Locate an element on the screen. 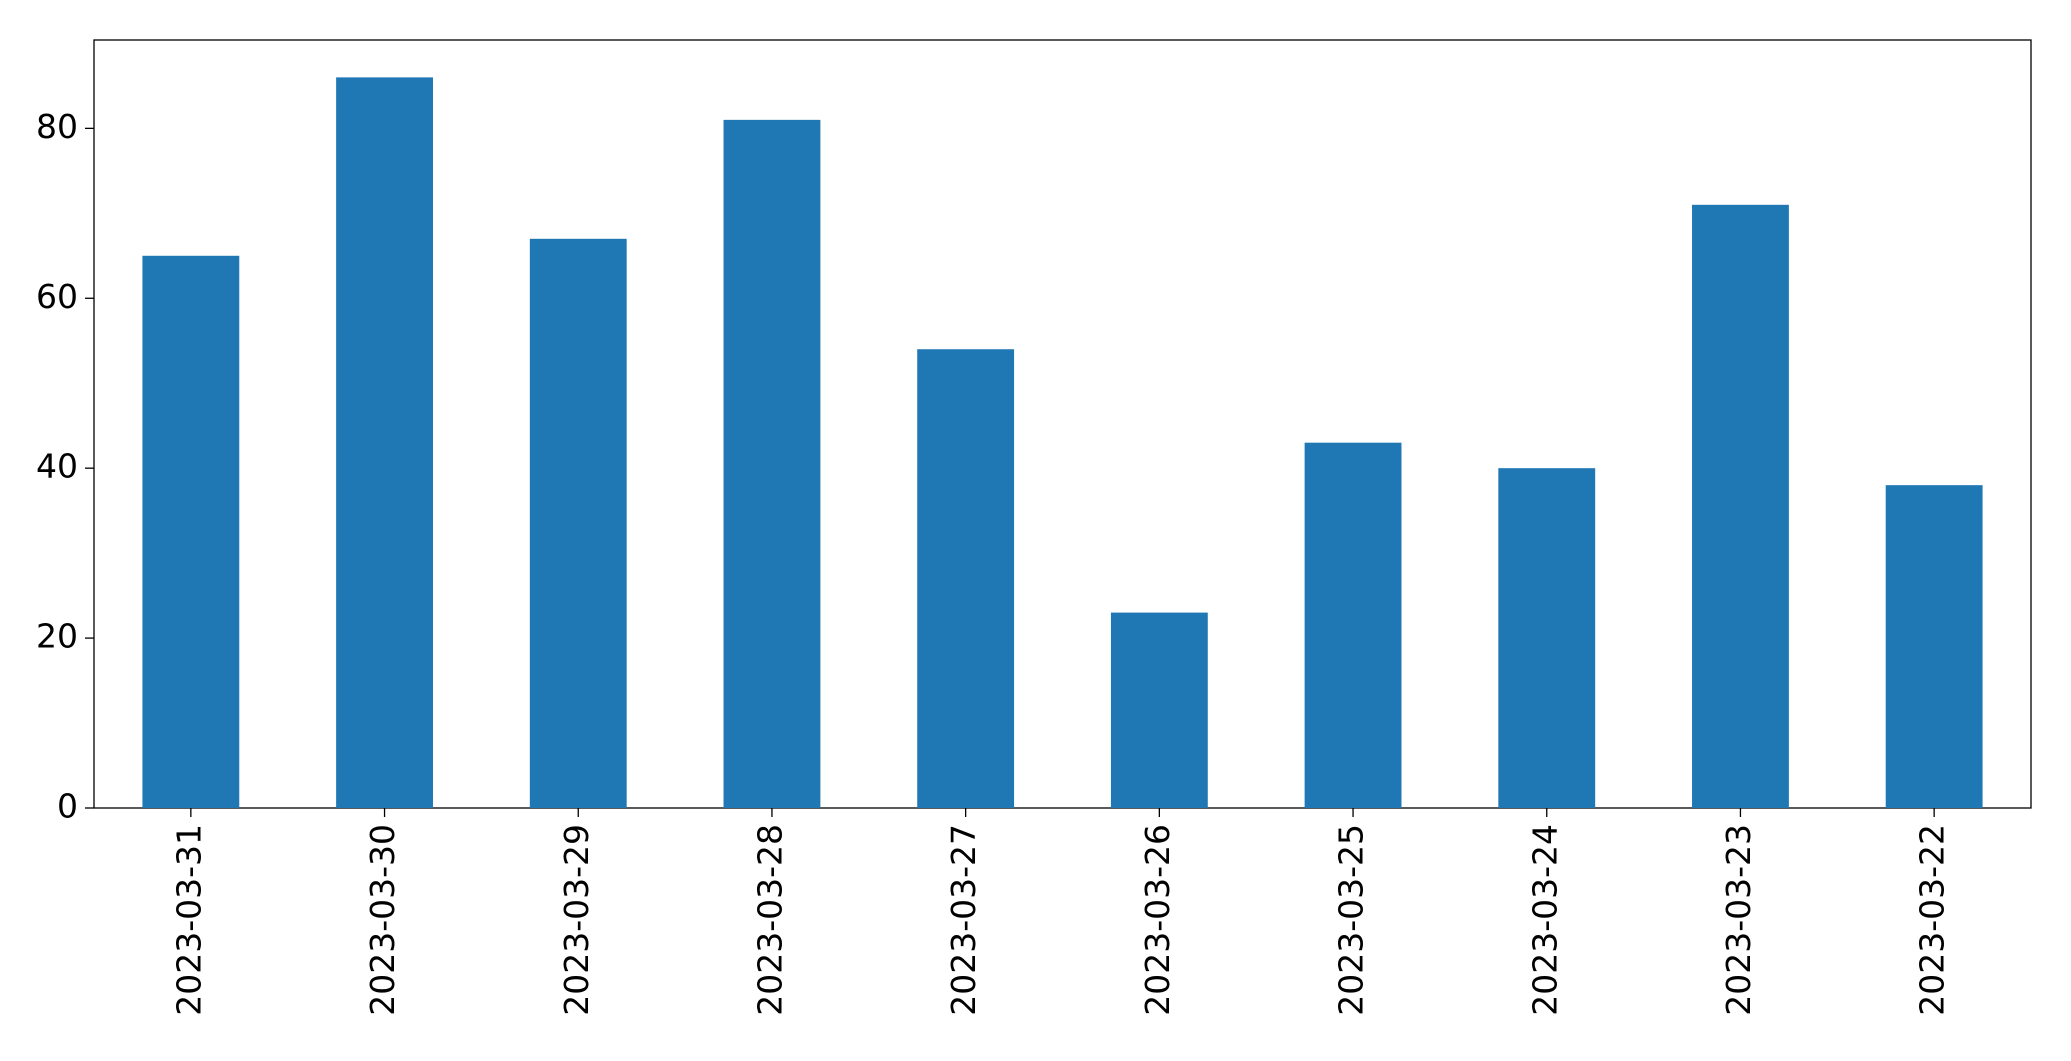 This screenshot has width=2071, height=1061. x-tick-label: 2023-03-31 is located at coordinates (188, 920).